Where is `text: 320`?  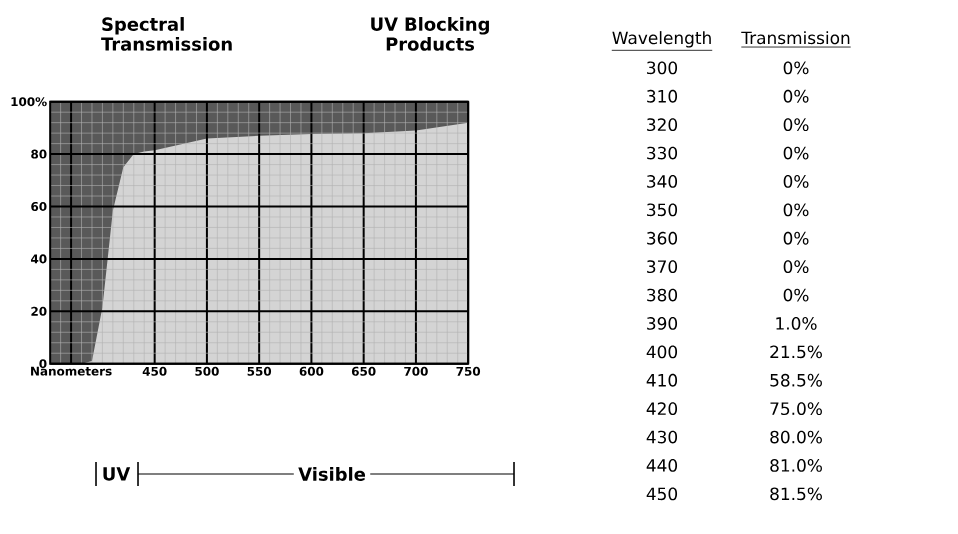
text: 320 is located at coordinates (662, 125).